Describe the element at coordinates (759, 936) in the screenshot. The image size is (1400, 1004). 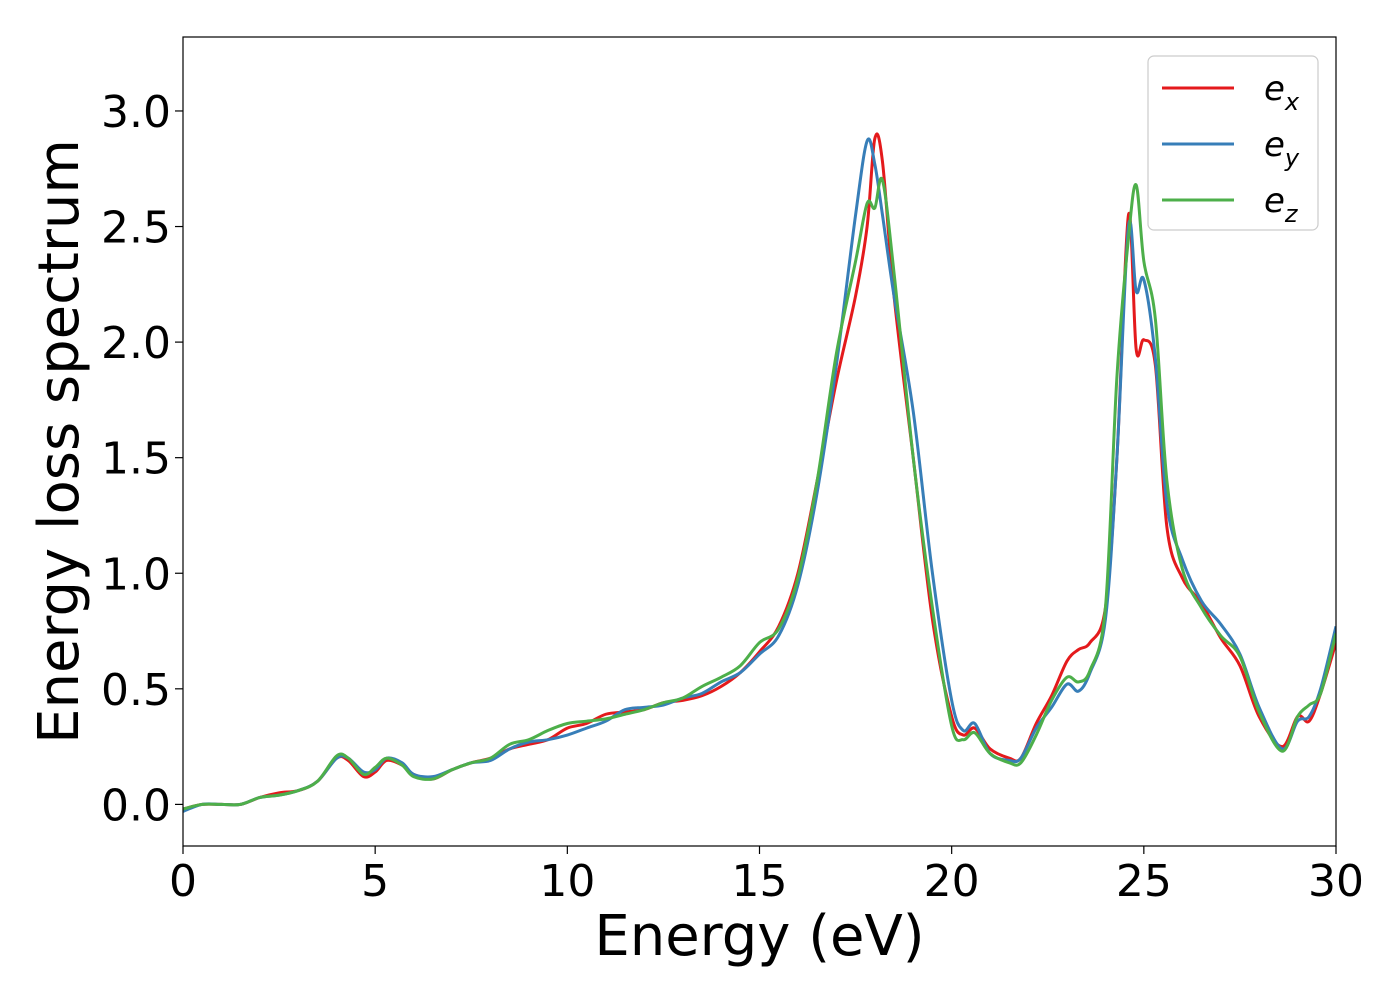
I see `x-axis-title: Energy (eV)` at that location.